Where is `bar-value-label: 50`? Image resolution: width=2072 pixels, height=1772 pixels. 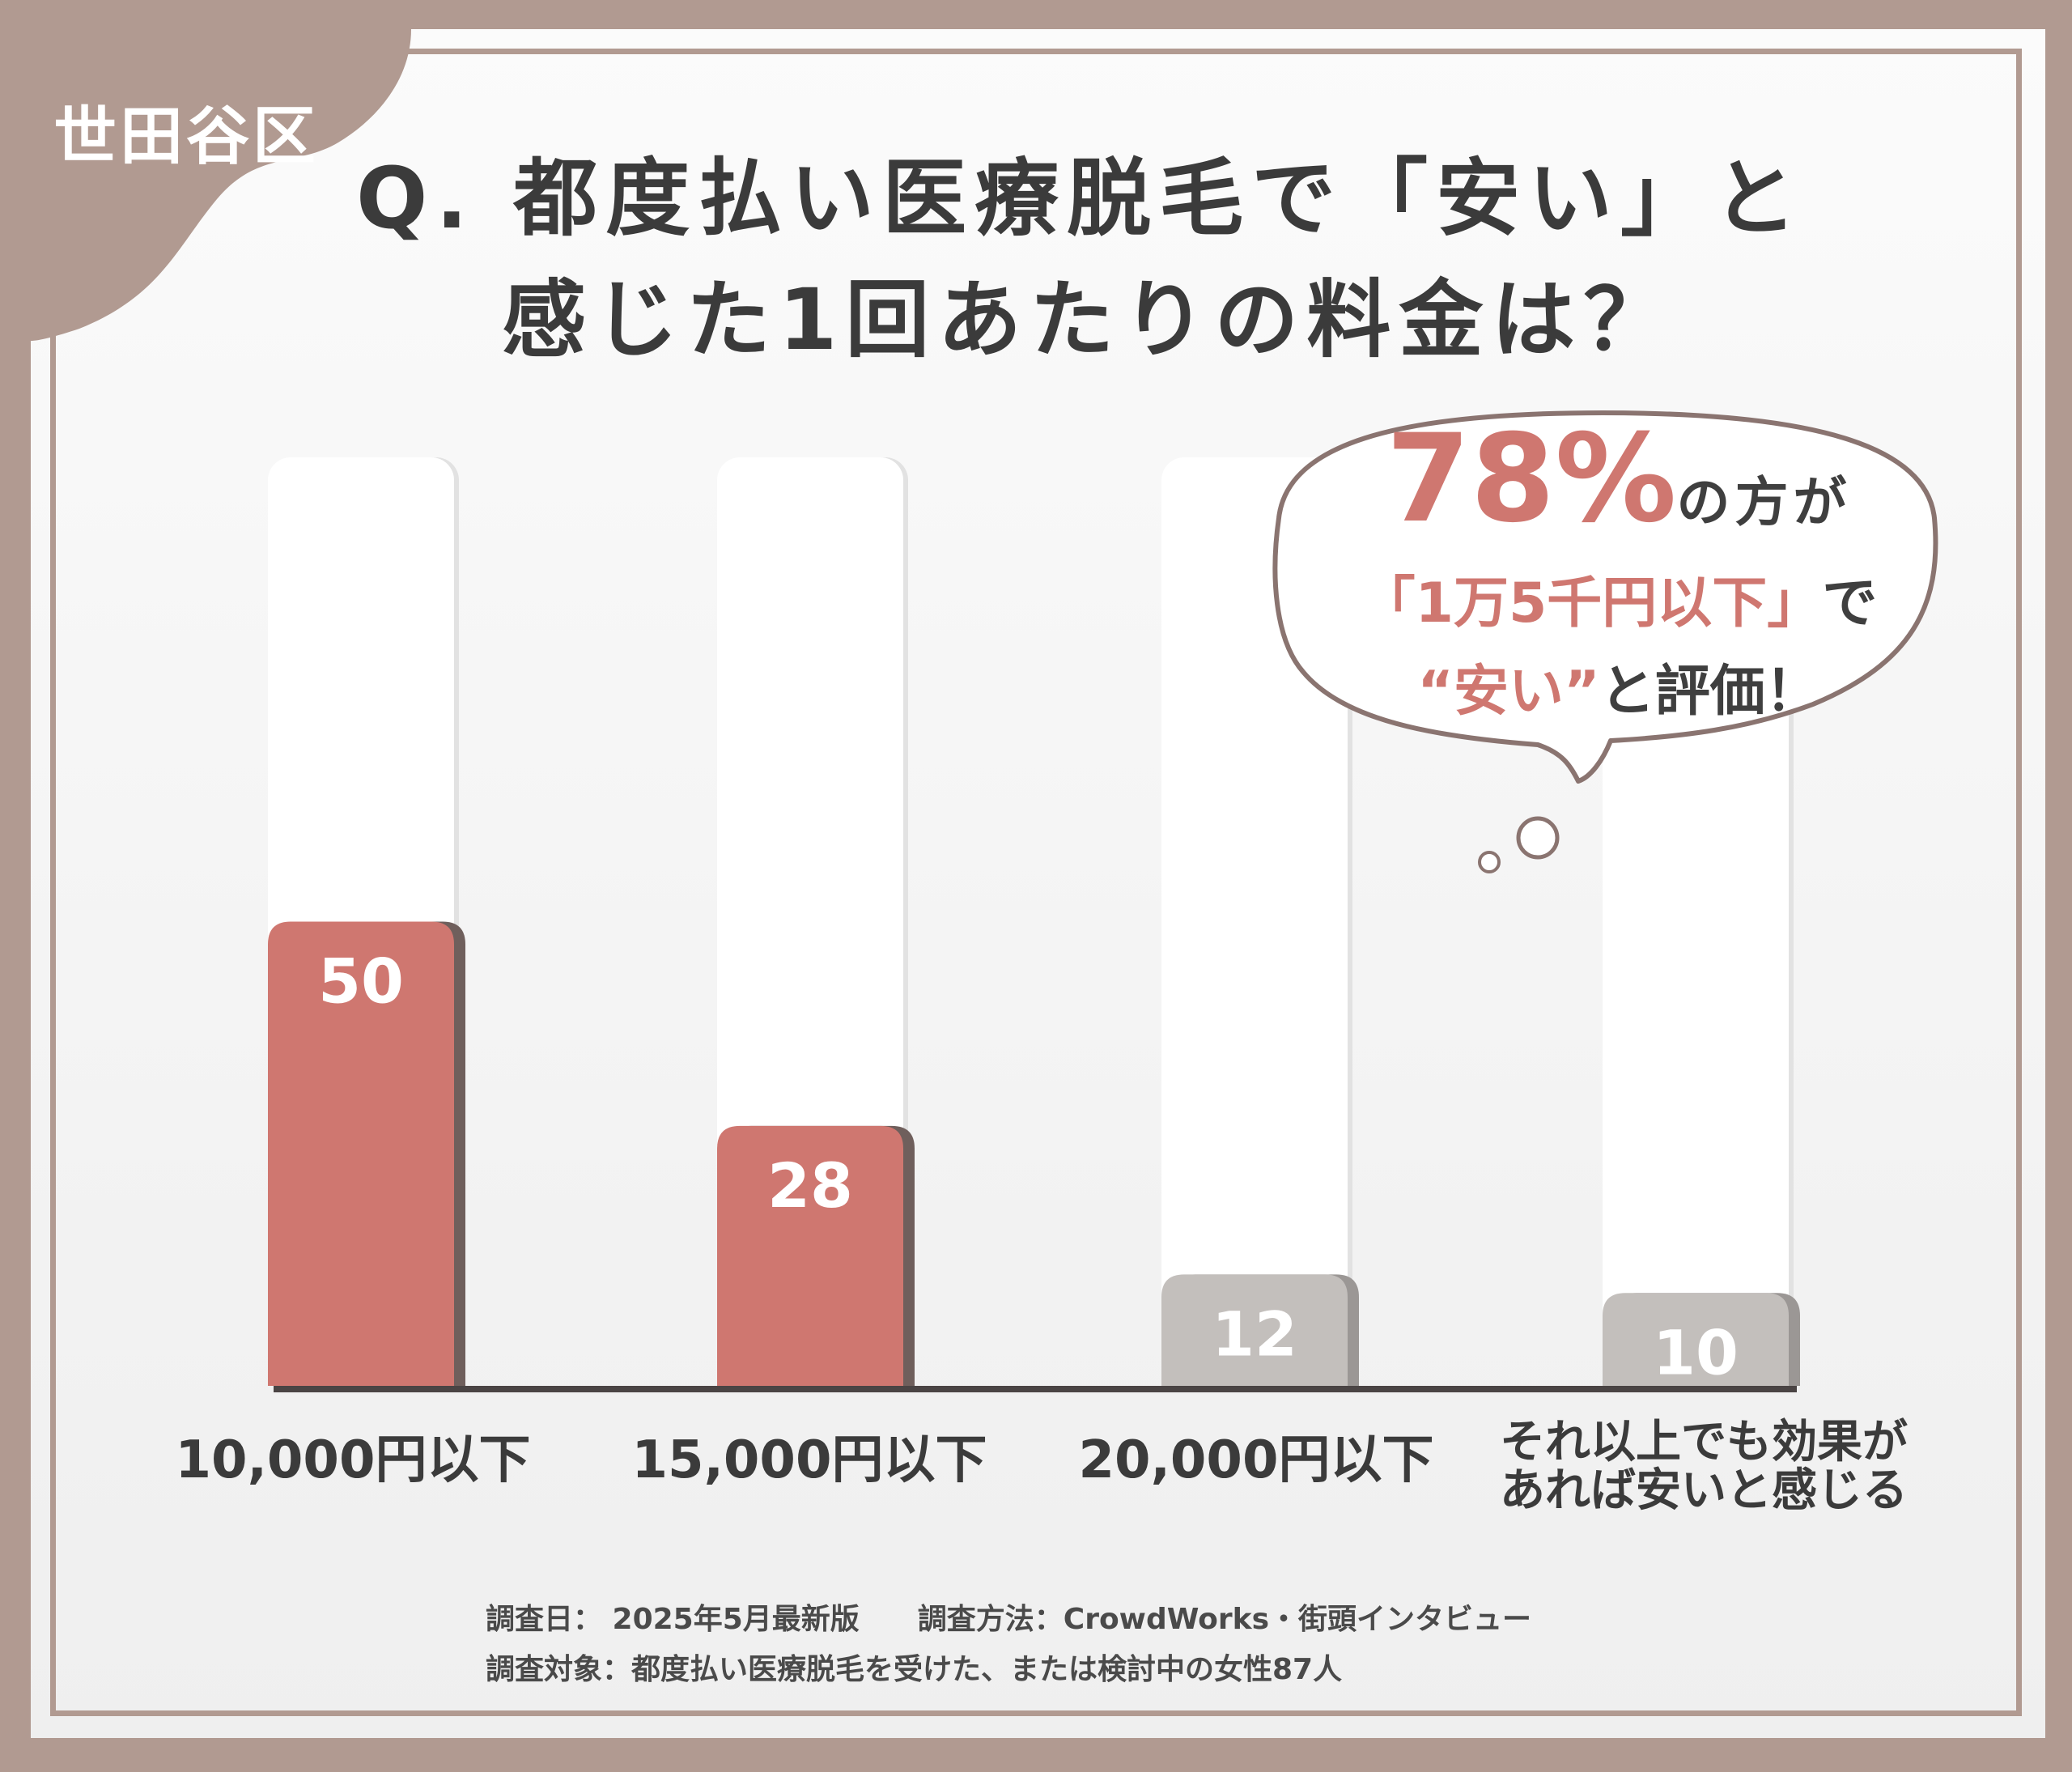 bar-value-label: 50 is located at coordinates (361, 982).